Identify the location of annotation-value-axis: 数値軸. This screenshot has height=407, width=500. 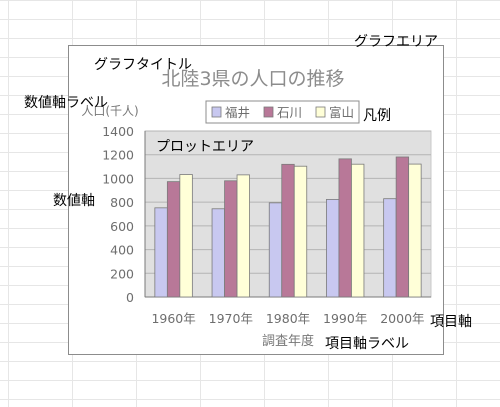
(74, 201).